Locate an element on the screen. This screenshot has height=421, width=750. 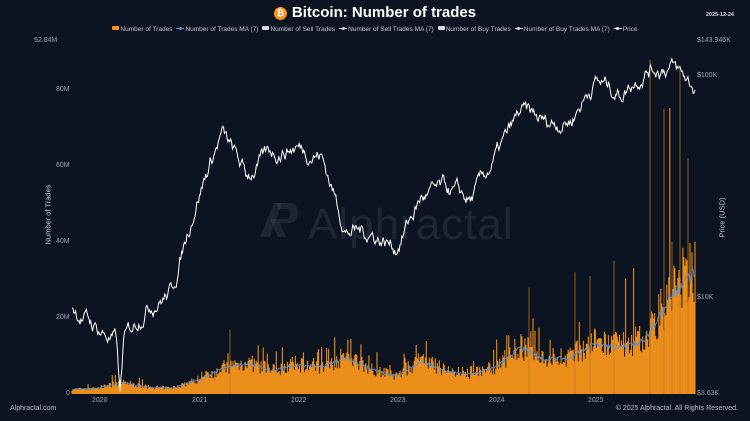
left-axis-title: Number of Trades is located at coordinates (48, 214).